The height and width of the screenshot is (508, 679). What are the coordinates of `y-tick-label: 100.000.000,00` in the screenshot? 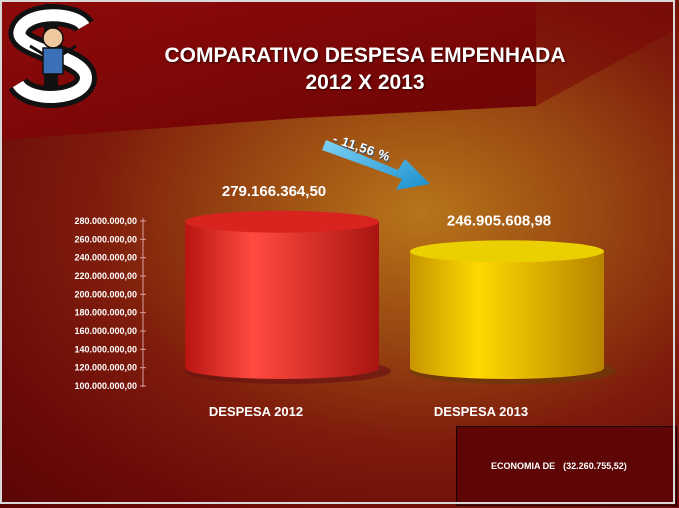 It's located at (105, 386).